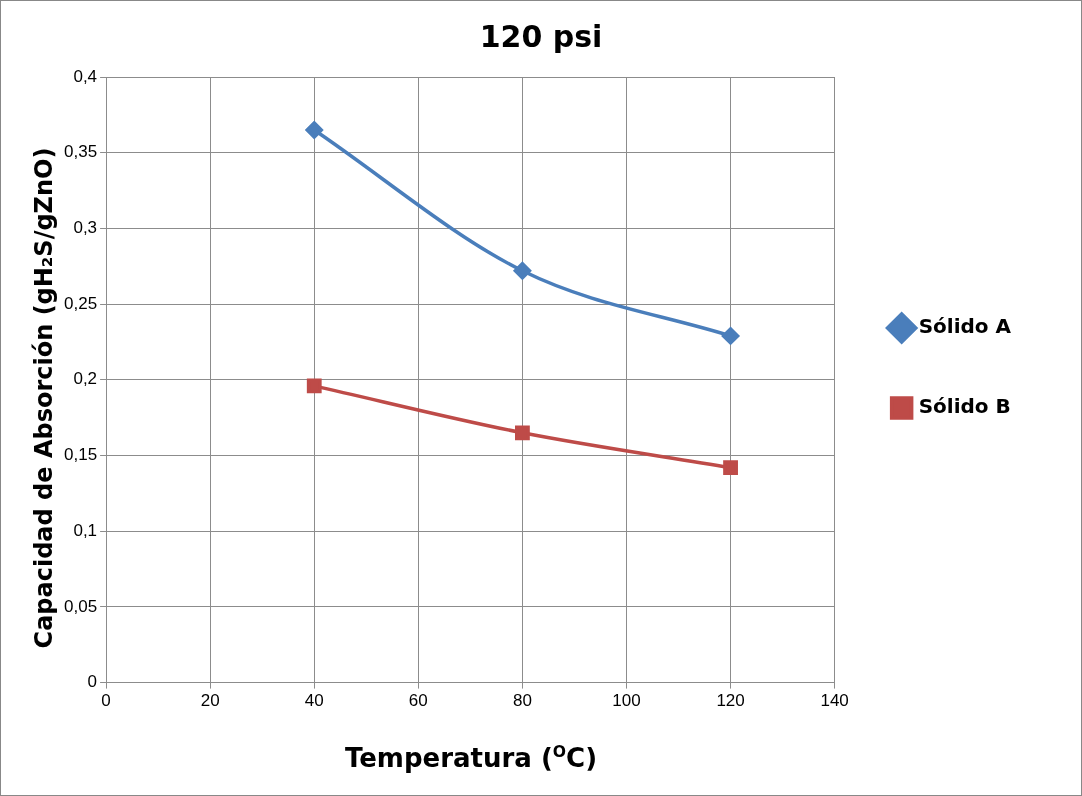  I want to click on x-tick-label: 100, so click(626, 701).